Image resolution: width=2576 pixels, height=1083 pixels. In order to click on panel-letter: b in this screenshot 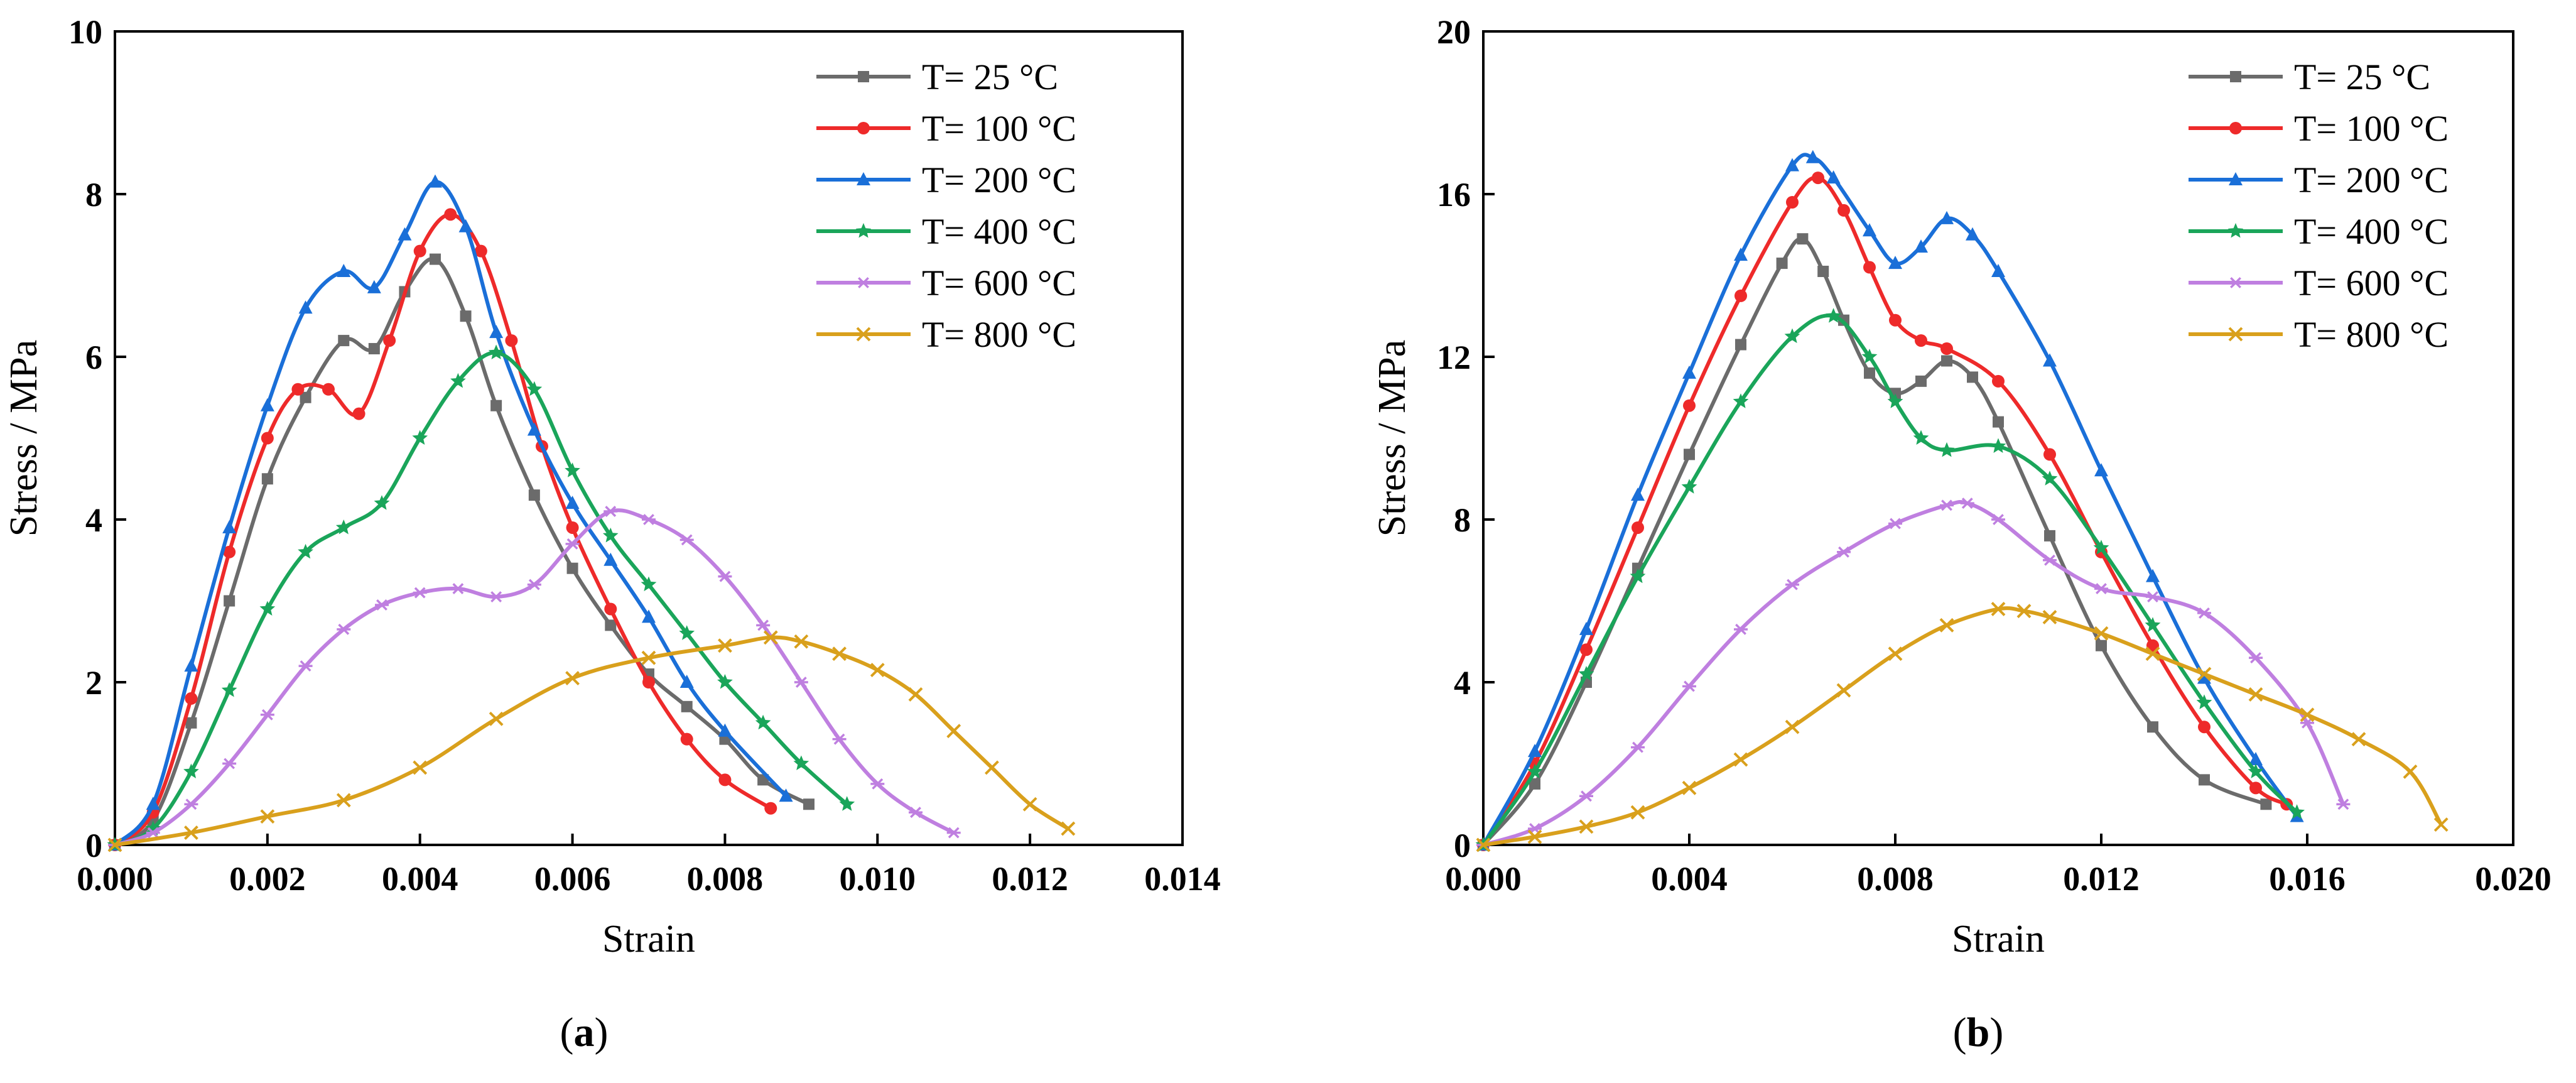, I will do `click(1978, 1032)`.